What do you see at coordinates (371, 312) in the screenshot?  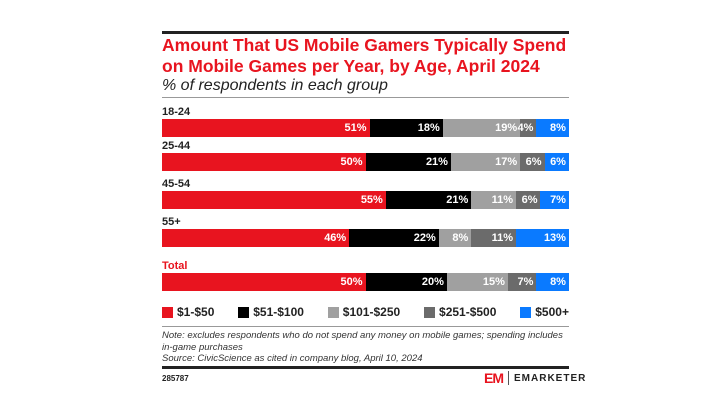 I see `legend-label: $101-$250` at bounding box center [371, 312].